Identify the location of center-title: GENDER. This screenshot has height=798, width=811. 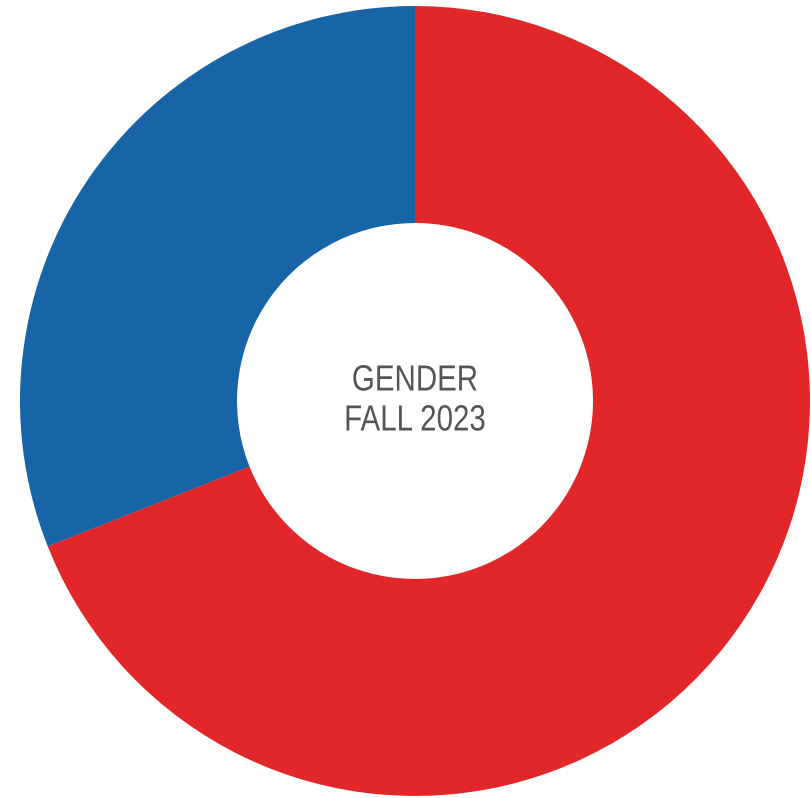
(415, 378).